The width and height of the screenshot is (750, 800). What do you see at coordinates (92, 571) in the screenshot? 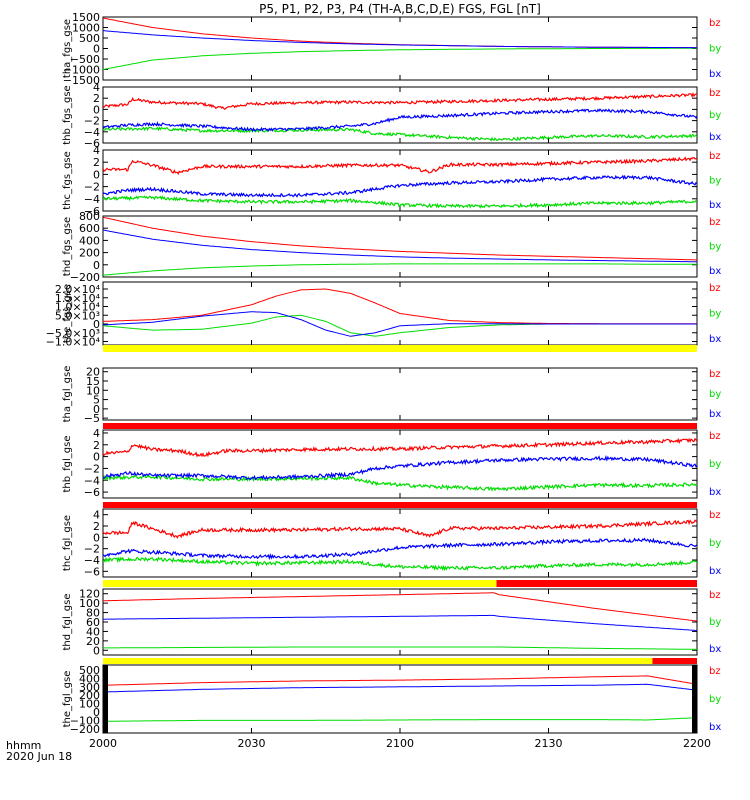
I see `y-tick-label: −6` at bounding box center [92, 571].